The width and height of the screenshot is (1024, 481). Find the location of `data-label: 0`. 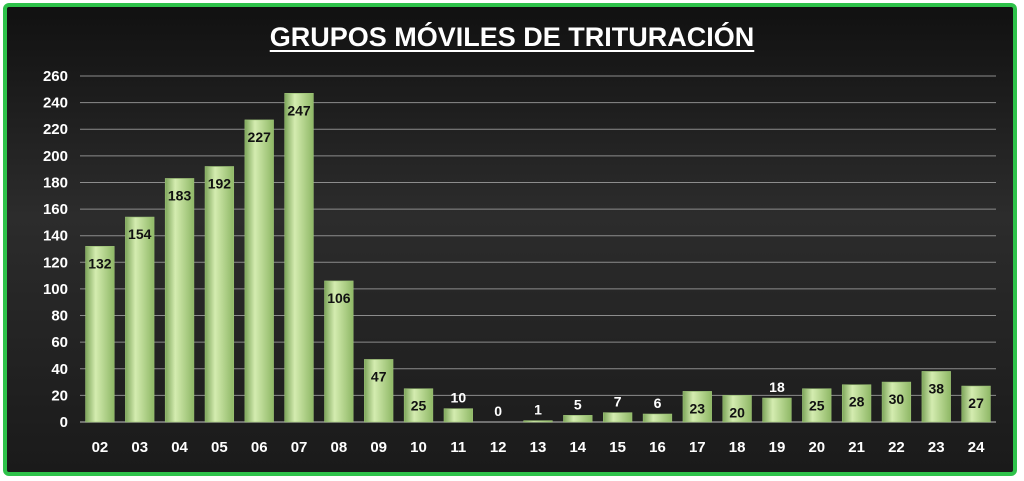

data-label: 0 is located at coordinates (498, 411).